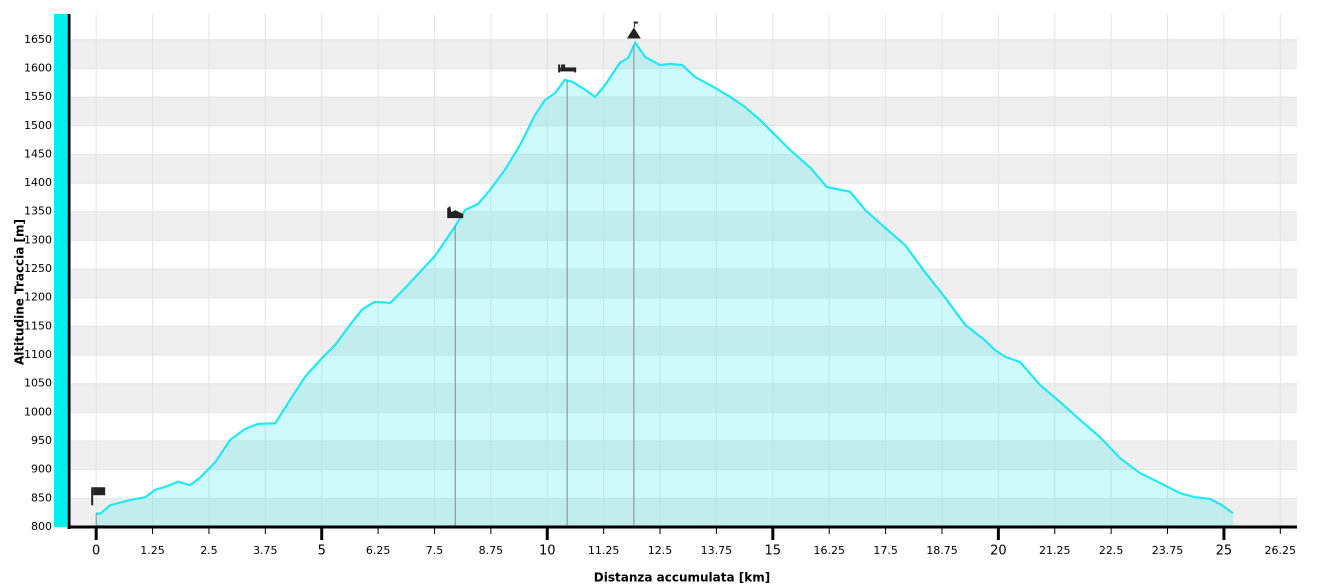 The width and height of the screenshot is (1329, 587). Describe the element at coordinates (942, 550) in the screenshot. I see `x-tick-label: 18.75` at that location.